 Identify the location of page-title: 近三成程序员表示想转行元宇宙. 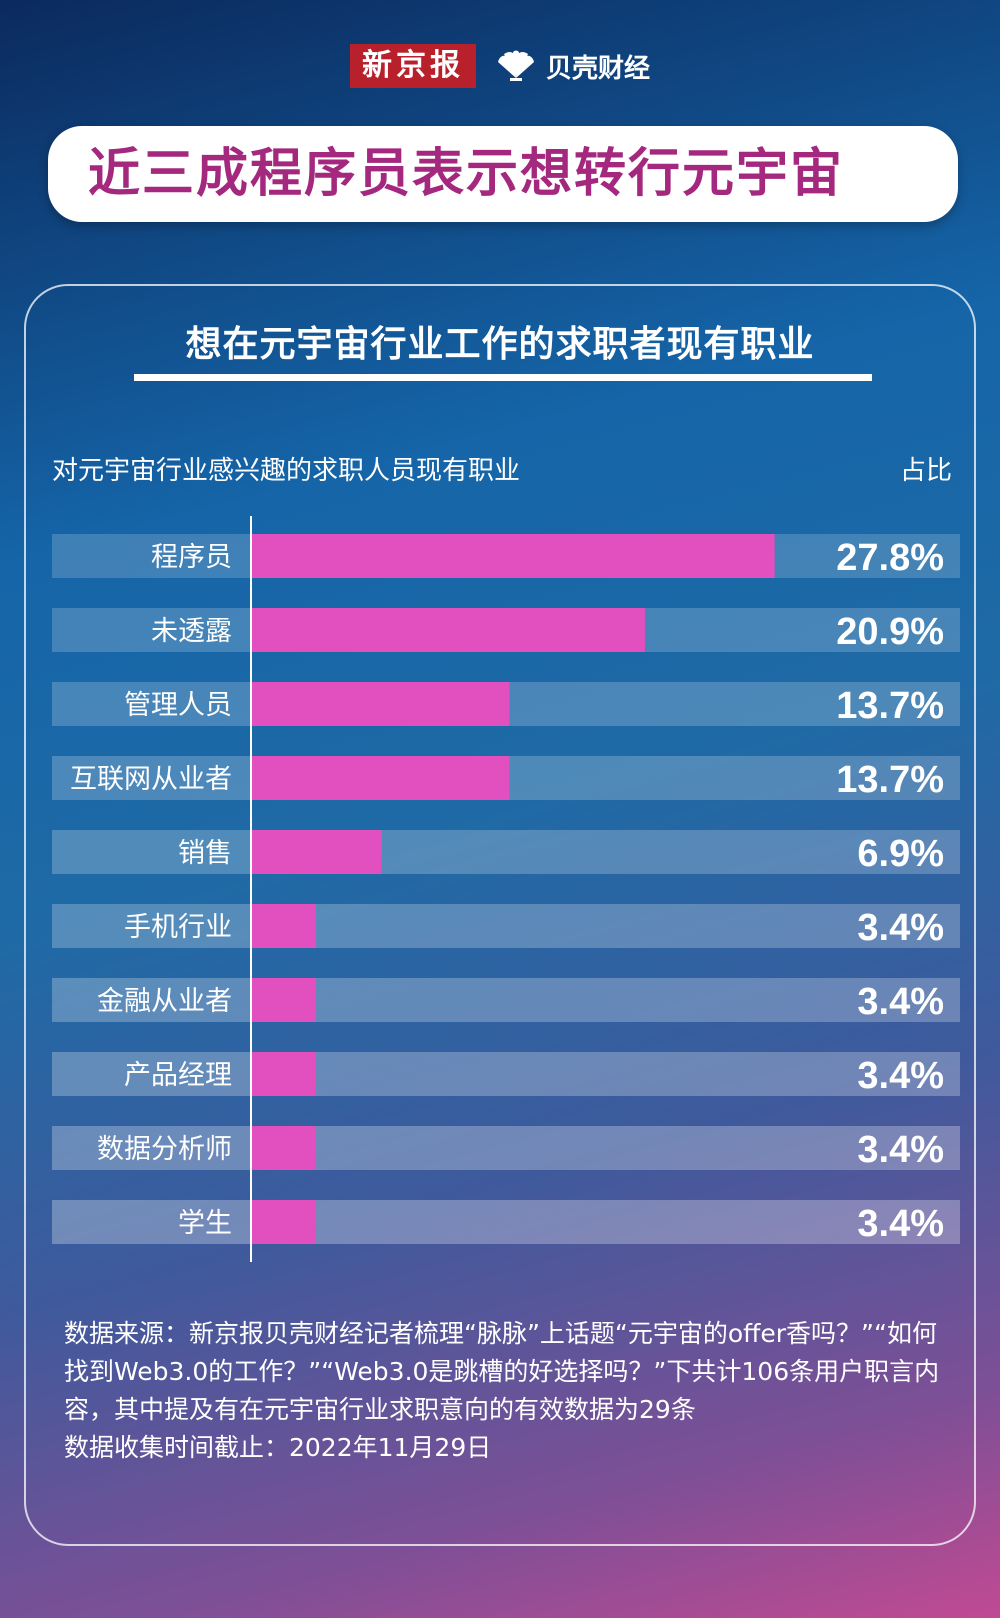
(466, 174).